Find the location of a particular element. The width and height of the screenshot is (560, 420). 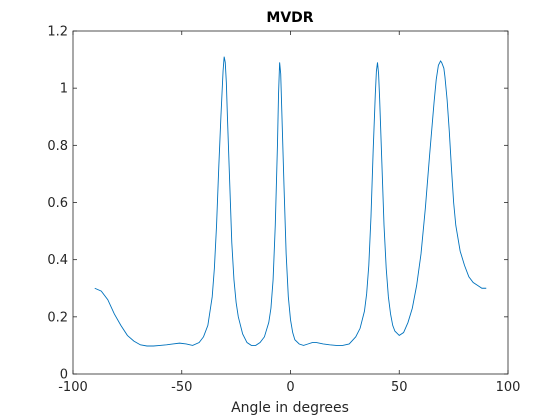

x-tick-label: 0 is located at coordinates (290, 387).